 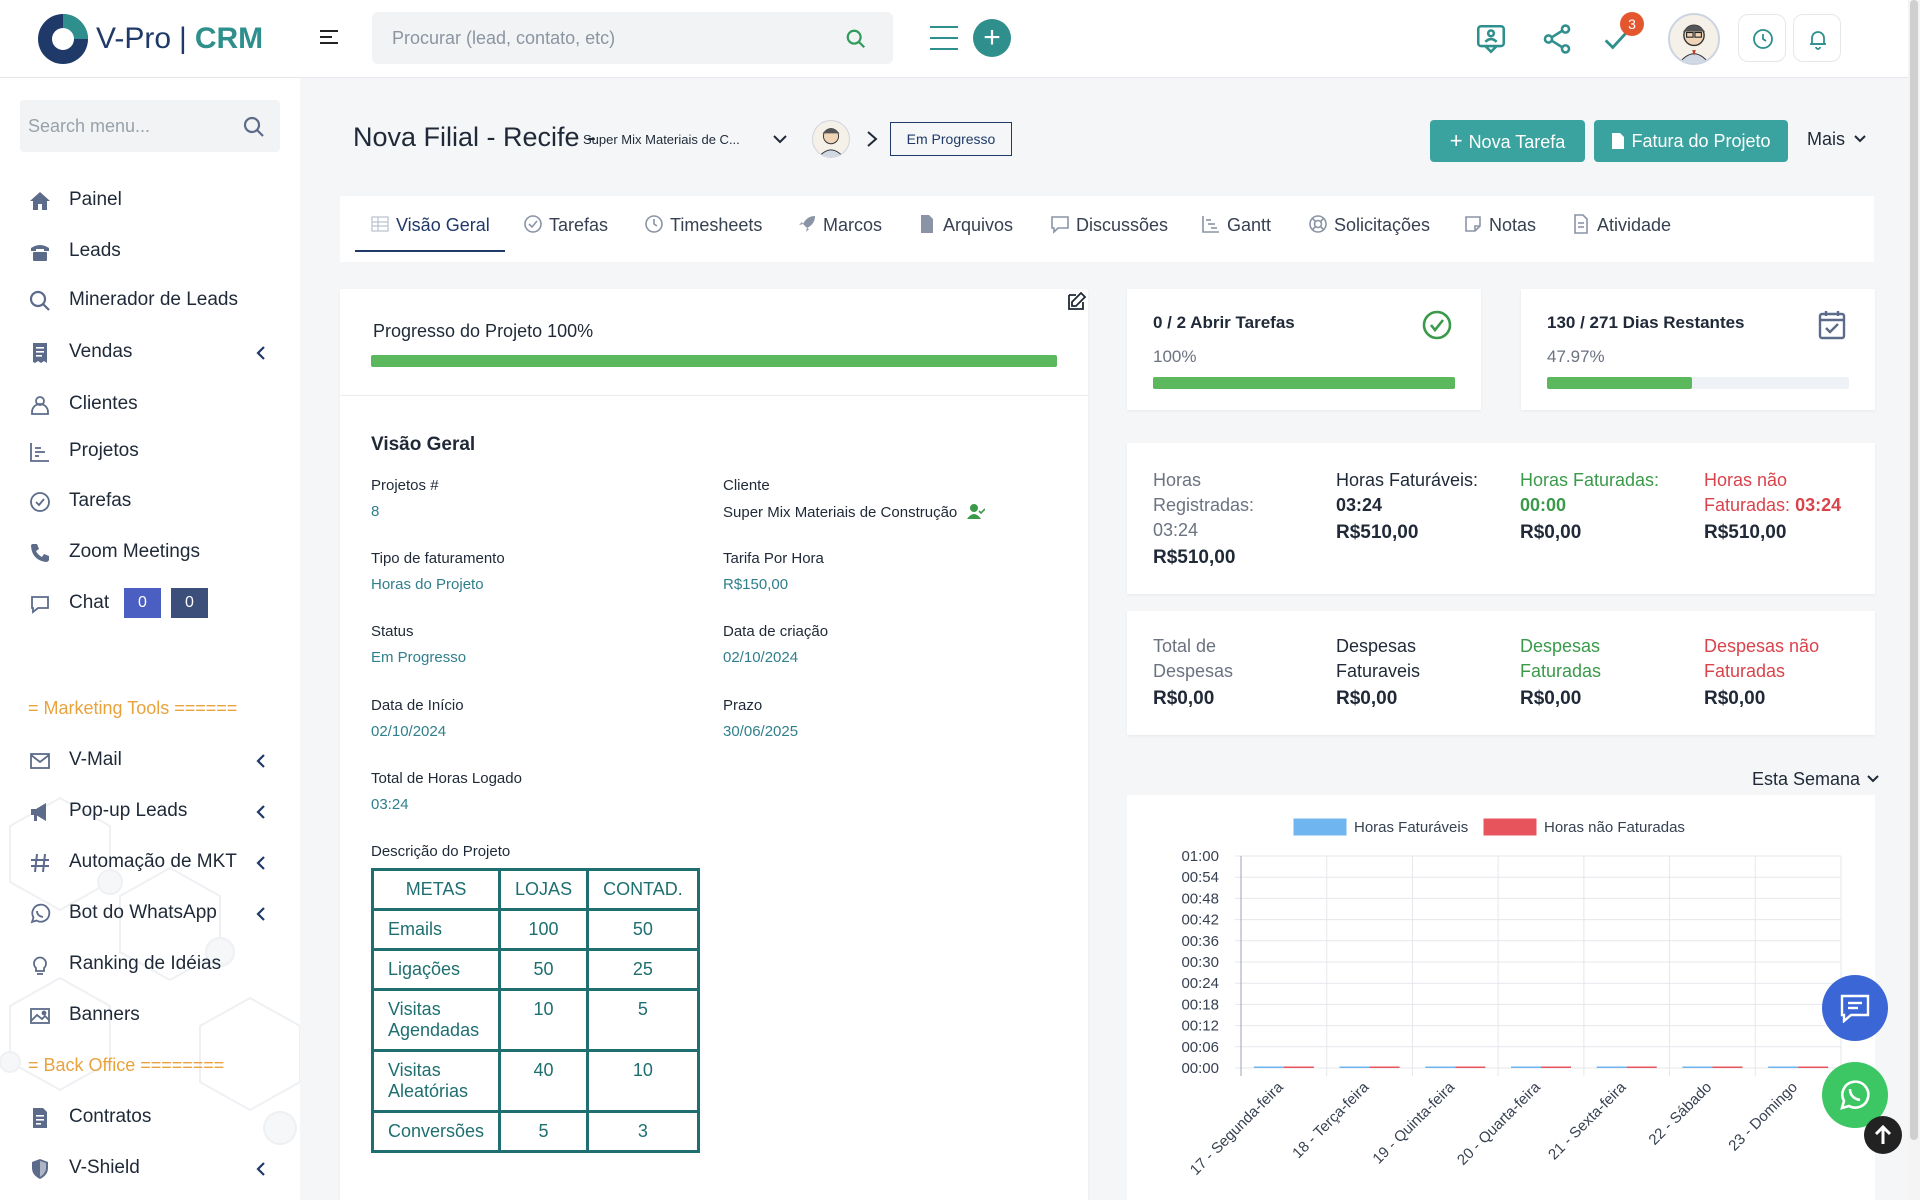 I want to click on timer-button, so click(x=1762, y=38).